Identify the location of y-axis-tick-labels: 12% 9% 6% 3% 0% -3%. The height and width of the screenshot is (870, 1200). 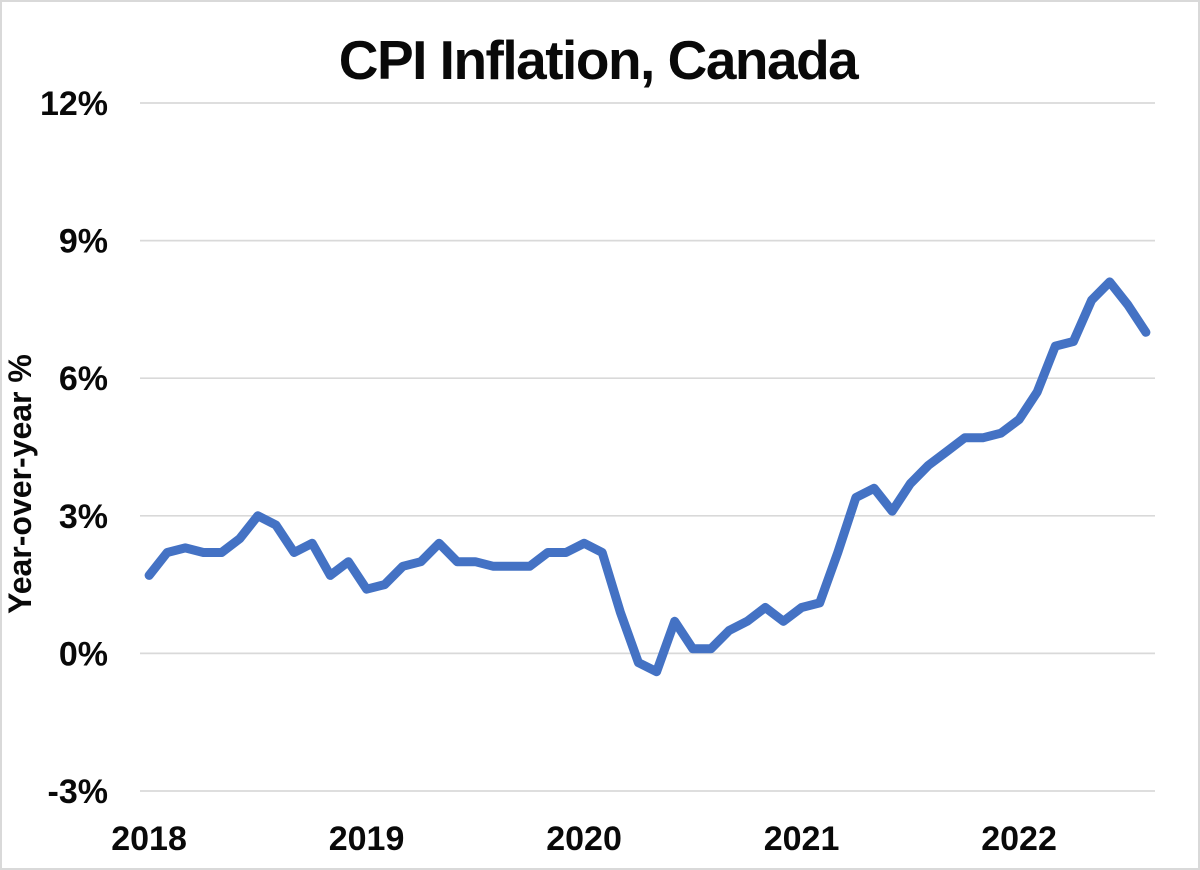
(74, 448).